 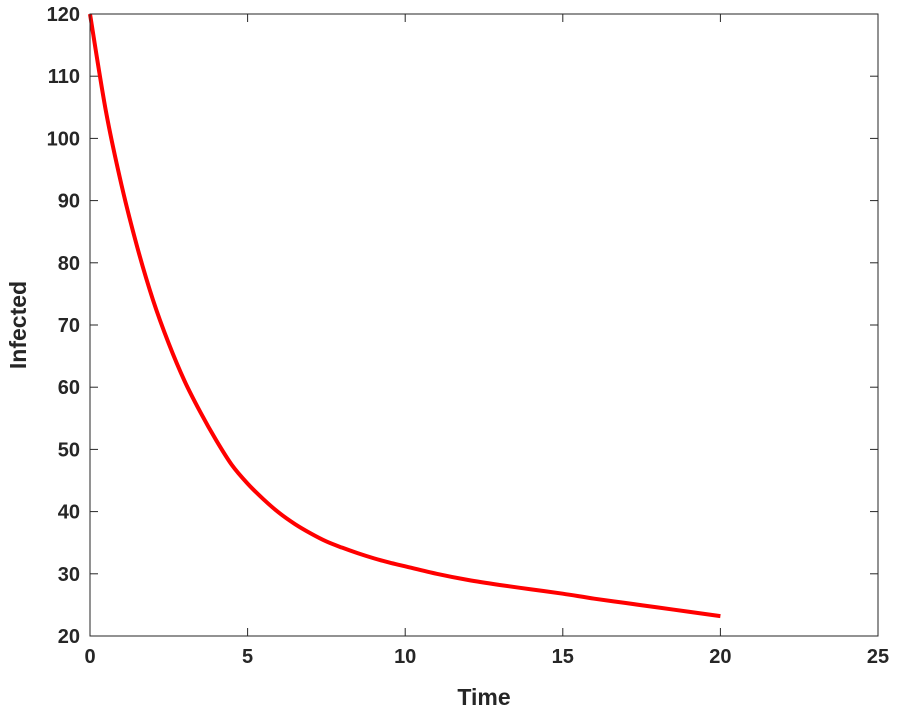 What do you see at coordinates (69, 637) in the screenshot?
I see `y-tick-label: 20` at bounding box center [69, 637].